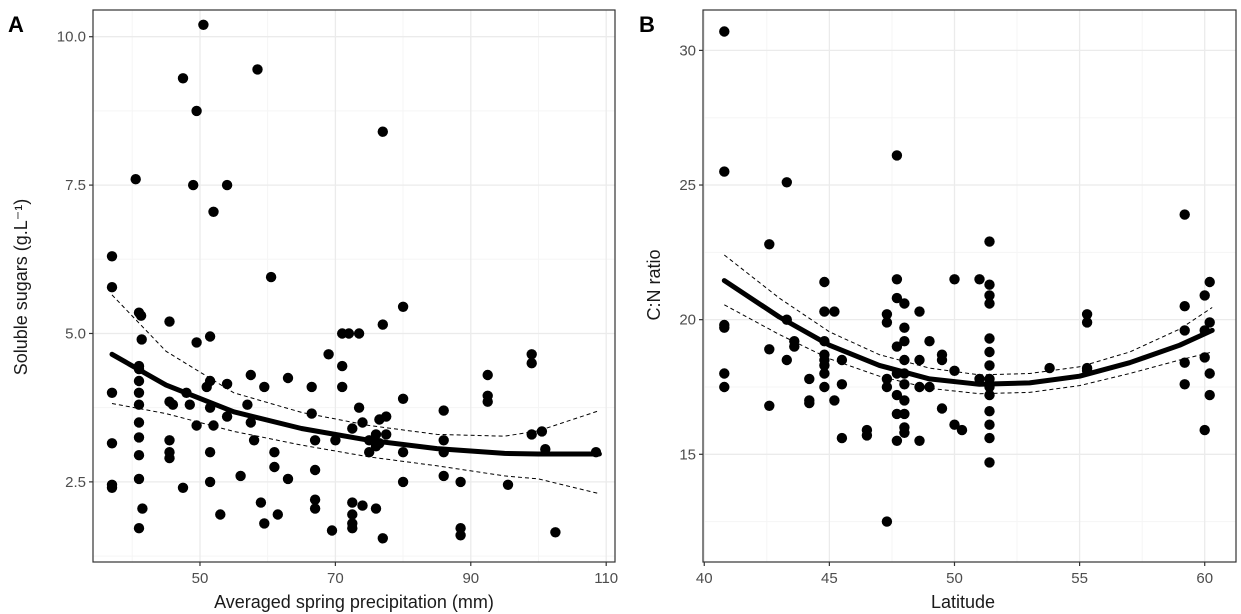 The height and width of the screenshot is (614, 1241). What do you see at coordinates (606, 578) in the screenshot?
I see `panel-a-x-tick-label: 110` at bounding box center [606, 578].